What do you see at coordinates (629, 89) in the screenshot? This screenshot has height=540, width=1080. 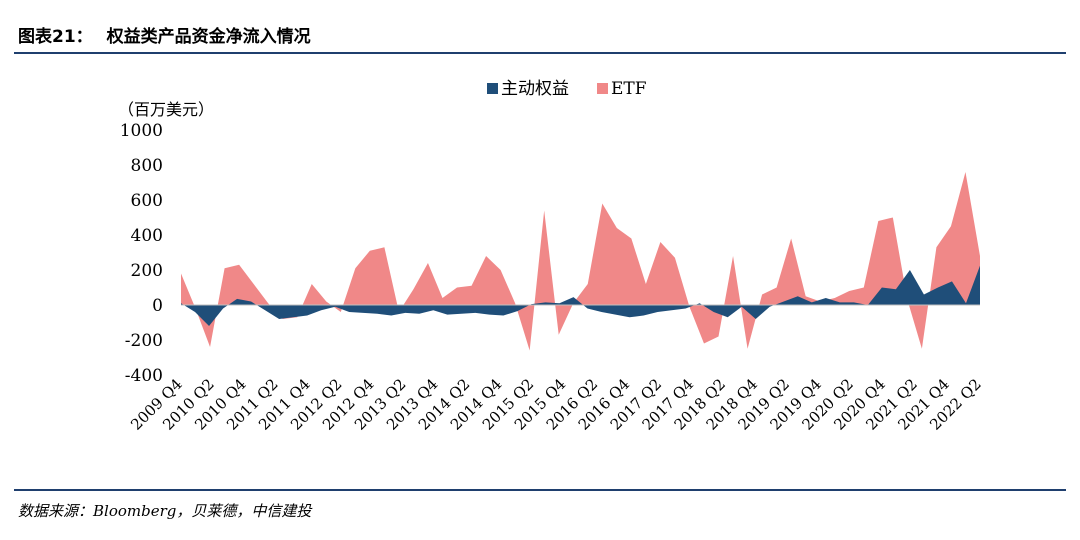 I see `legend-label: ETF` at bounding box center [629, 89].